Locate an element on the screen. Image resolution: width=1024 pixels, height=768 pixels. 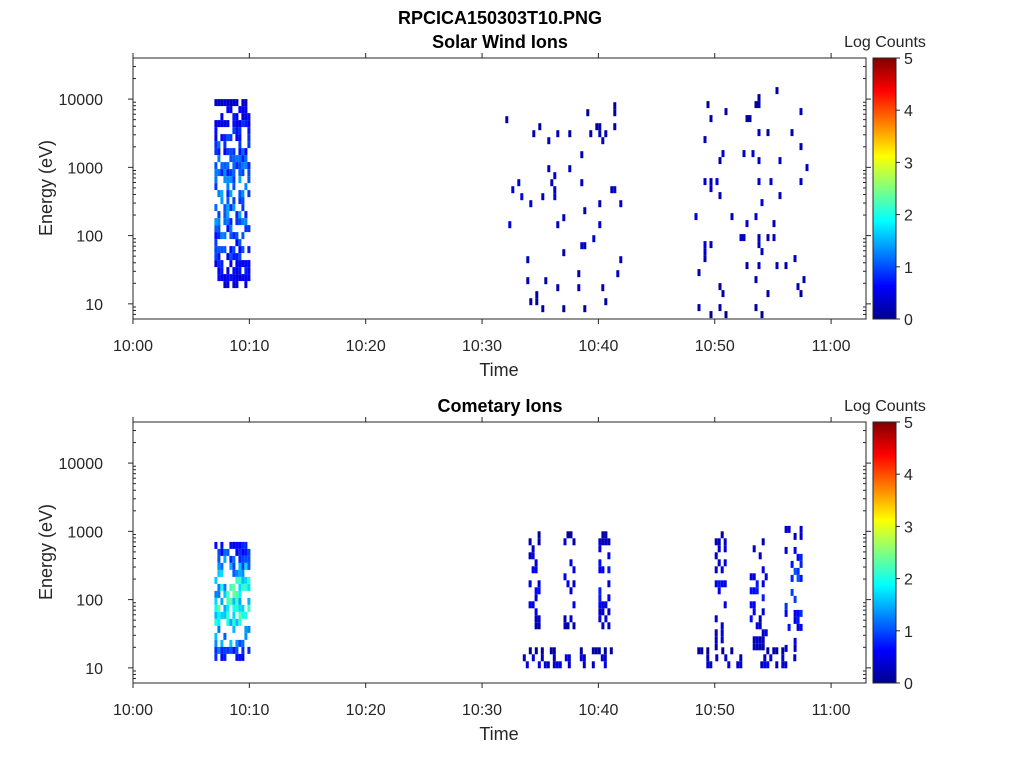
colorbar-tick-label: 4 is located at coordinates (908, 111).